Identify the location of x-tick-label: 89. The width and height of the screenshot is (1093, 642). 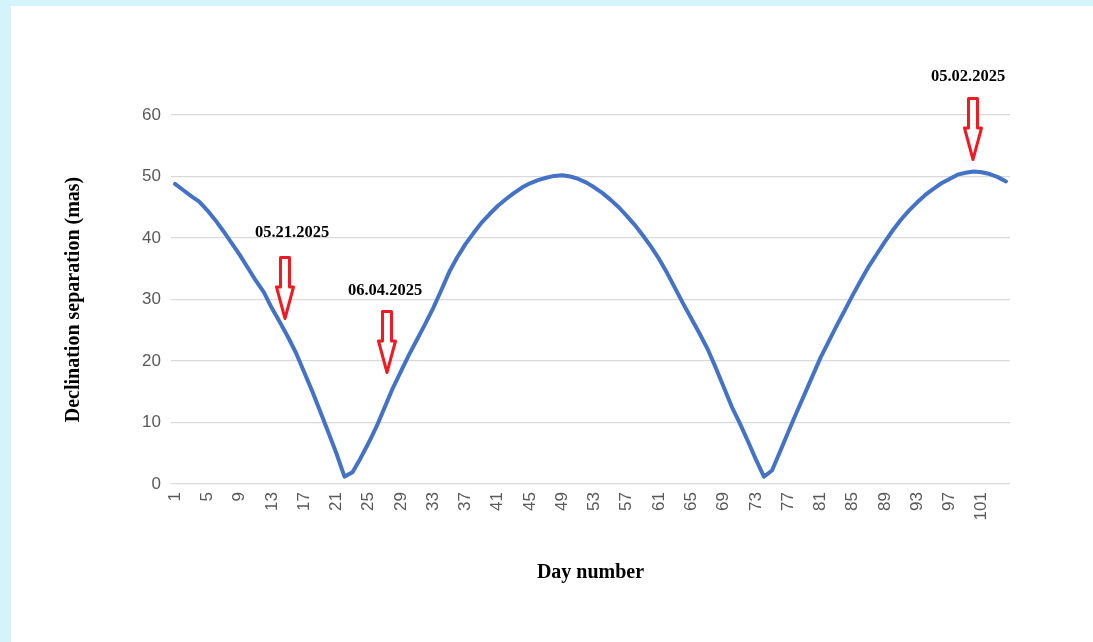
(884, 501).